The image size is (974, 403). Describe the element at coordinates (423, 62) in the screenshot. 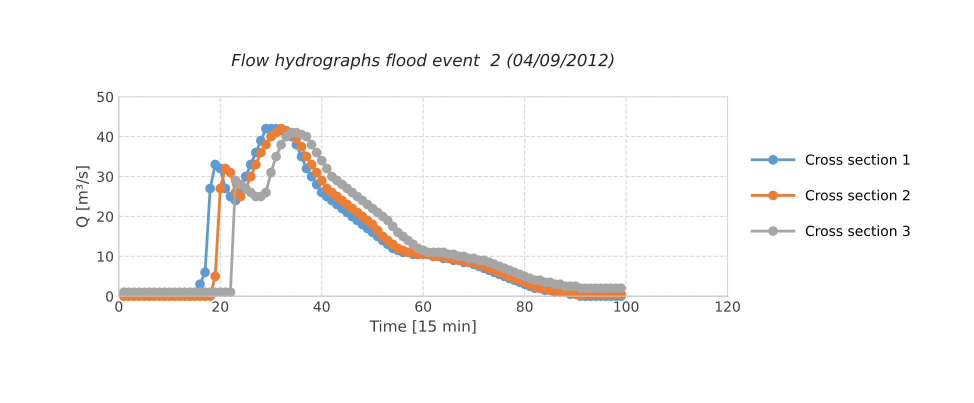

I see `chart-title: Flow hydrographs flood event 2 (04/09/2012)` at that location.